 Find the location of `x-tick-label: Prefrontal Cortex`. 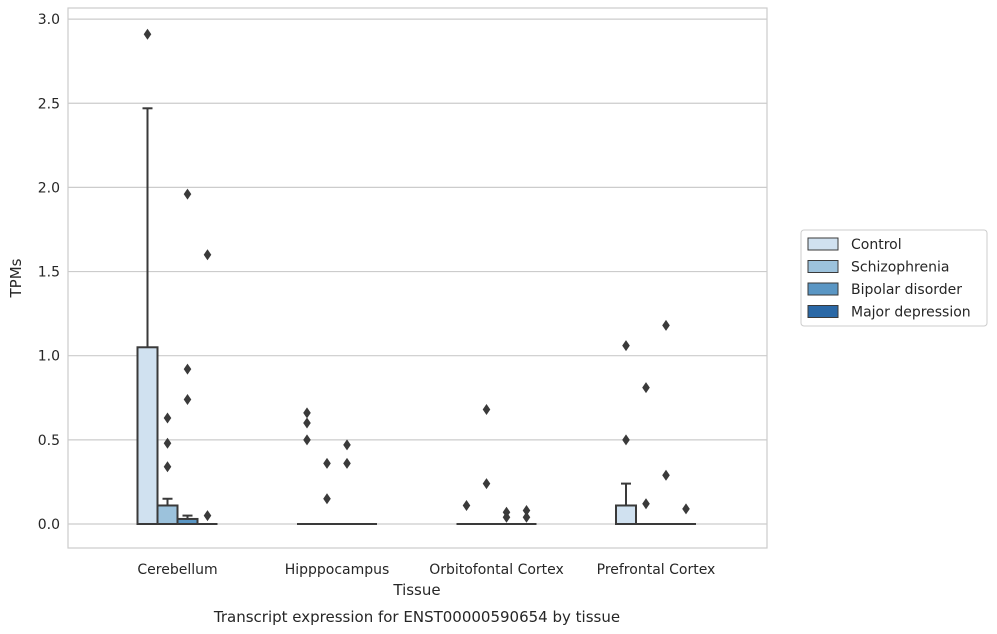

x-tick-label: Prefrontal Cortex is located at coordinates (656, 570).